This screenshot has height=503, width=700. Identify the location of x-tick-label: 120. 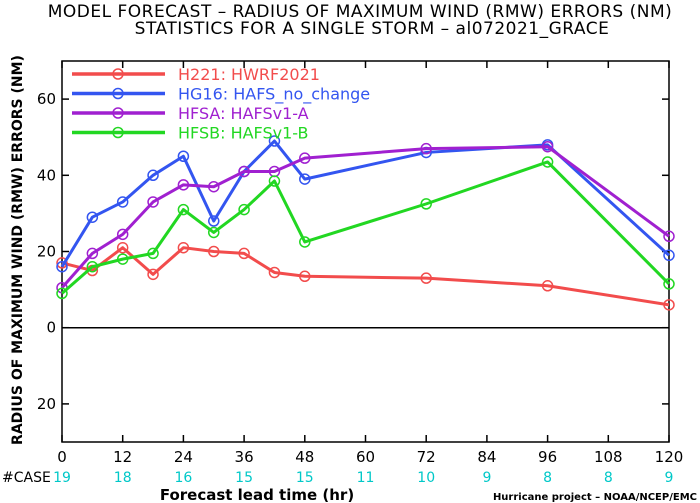
(669, 457).